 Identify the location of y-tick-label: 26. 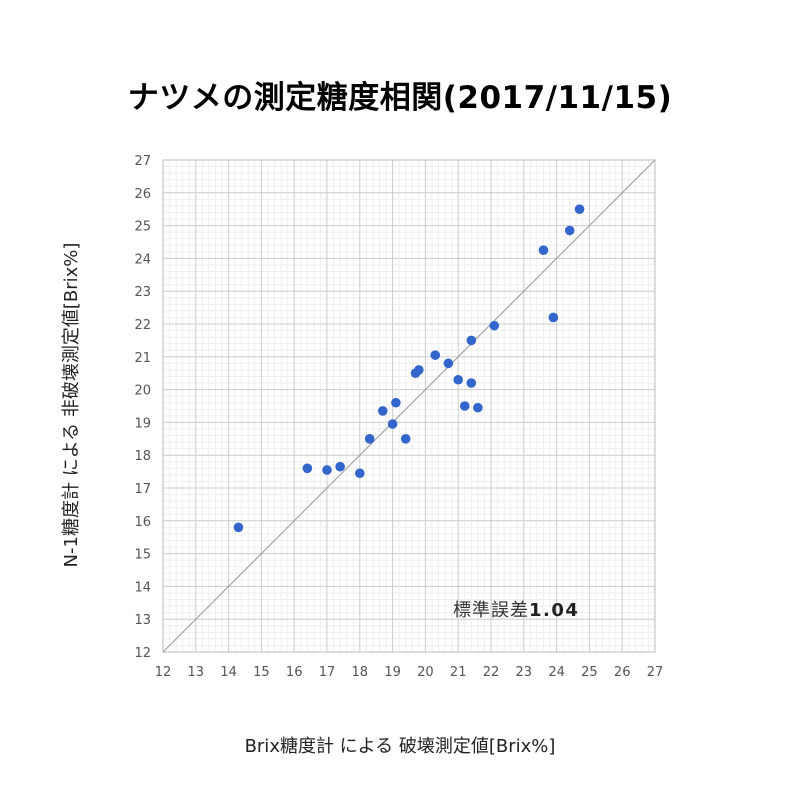
(142, 194).